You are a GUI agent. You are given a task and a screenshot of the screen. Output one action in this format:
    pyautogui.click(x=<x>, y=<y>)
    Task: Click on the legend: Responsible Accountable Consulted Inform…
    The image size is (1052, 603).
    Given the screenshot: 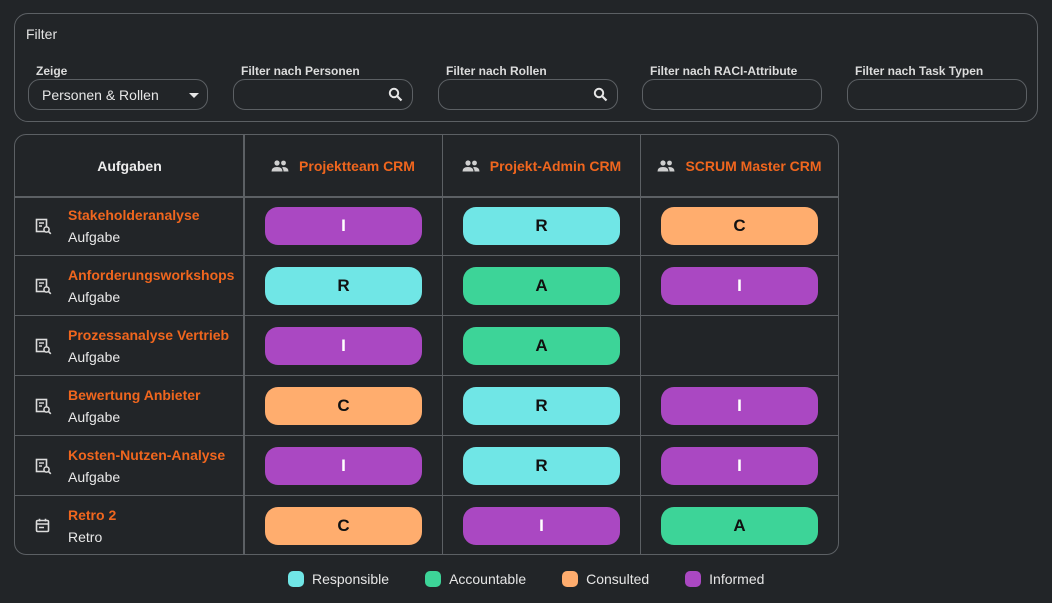 What is the action you would take?
    pyautogui.click(x=544, y=579)
    